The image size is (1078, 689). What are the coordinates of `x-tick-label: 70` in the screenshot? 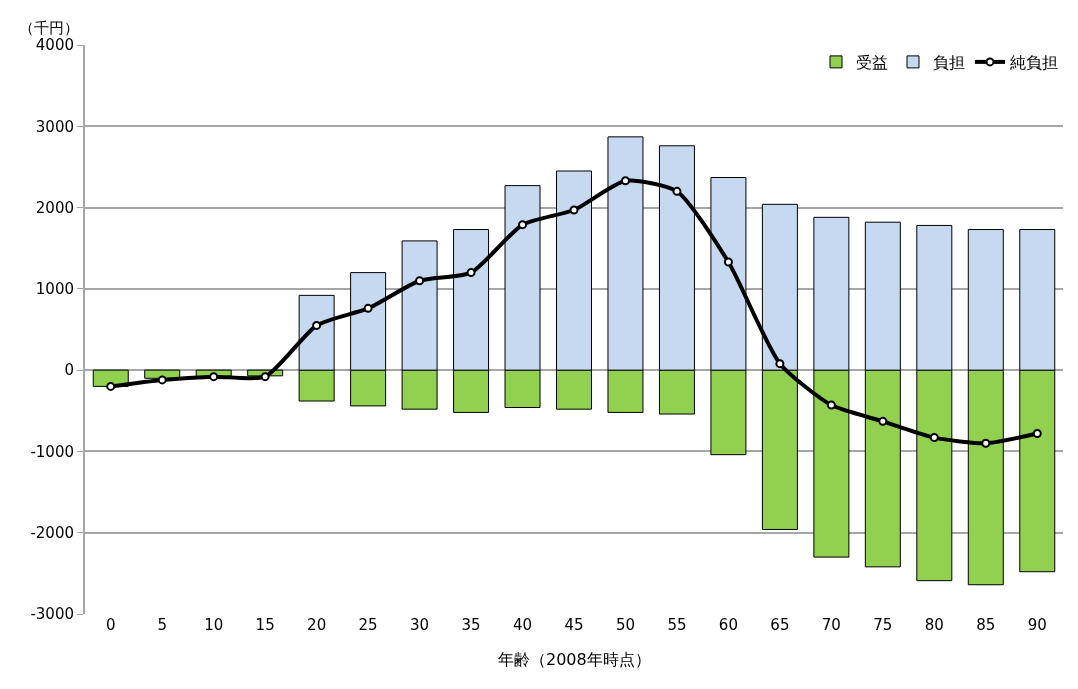 It's located at (831, 625).